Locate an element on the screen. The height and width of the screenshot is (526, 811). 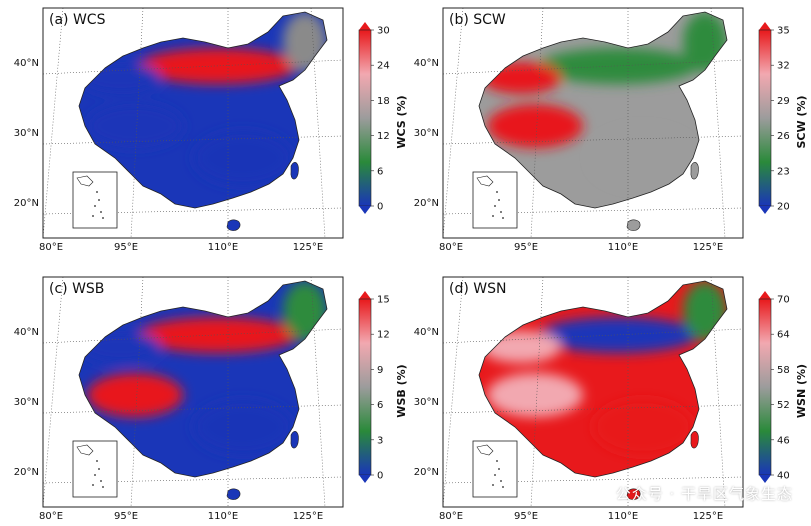
watermark: 公众号 · 干旱区气象生态 is located at coordinates (704, 494).